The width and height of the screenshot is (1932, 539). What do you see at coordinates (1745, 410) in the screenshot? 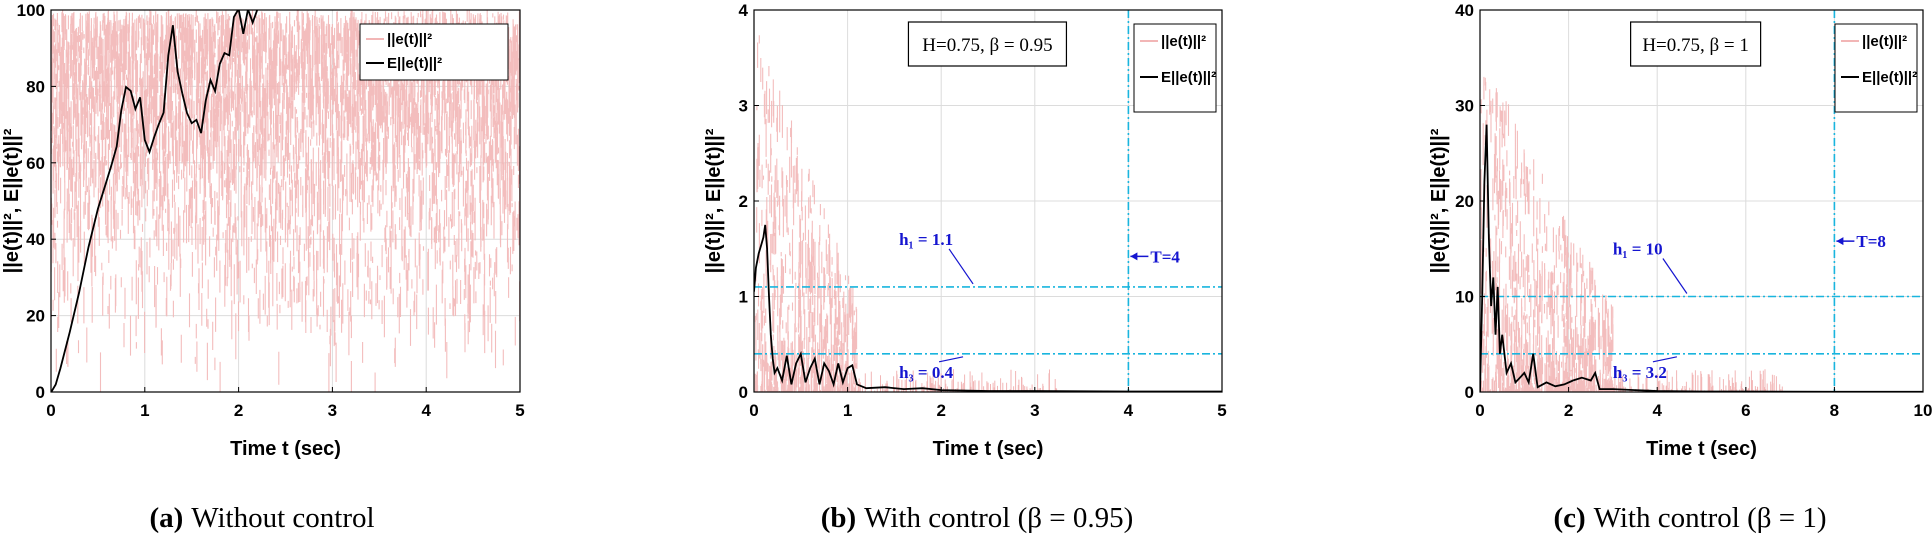
I see `x-tick-label: 6` at bounding box center [1745, 410].